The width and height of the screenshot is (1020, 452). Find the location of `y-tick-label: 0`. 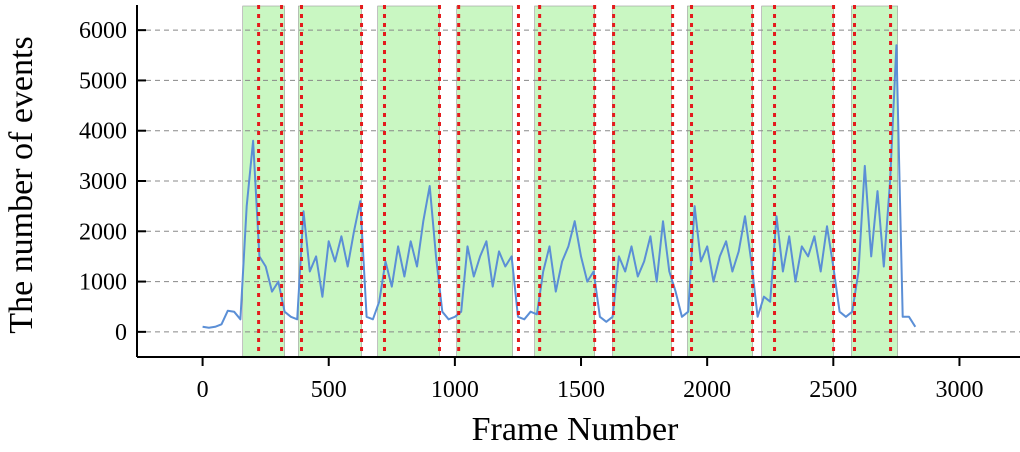

y-tick-label: 0 is located at coordinates (121, 333).